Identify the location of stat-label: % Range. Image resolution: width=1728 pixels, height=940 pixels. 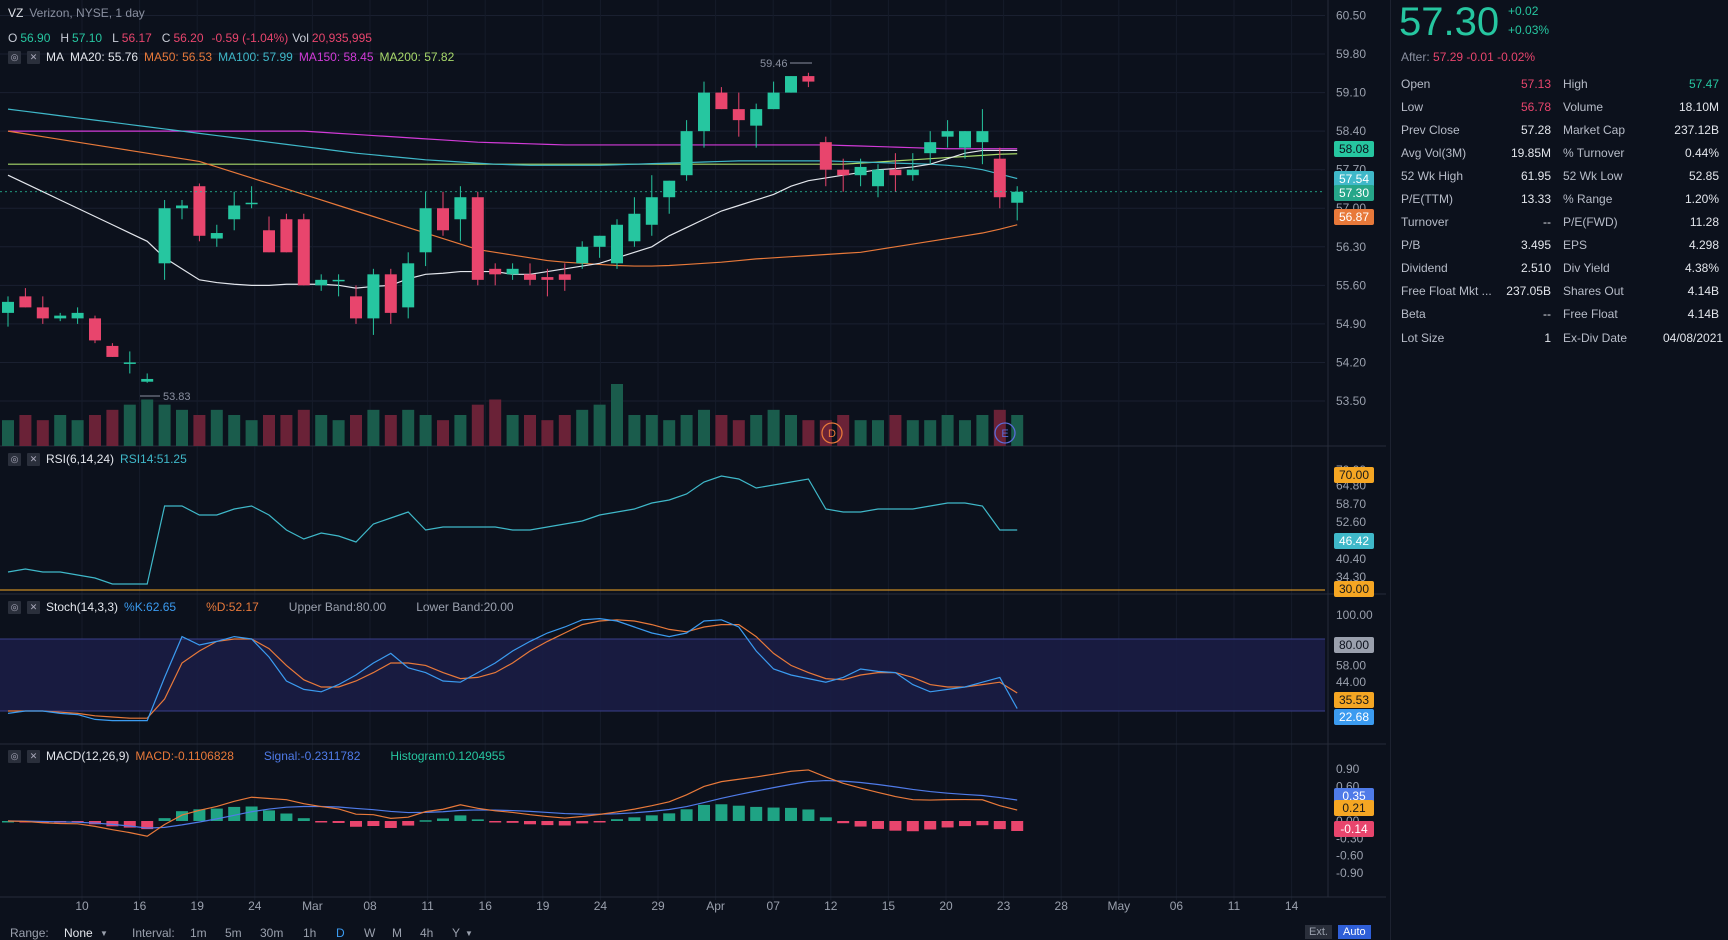
(1588, 199).